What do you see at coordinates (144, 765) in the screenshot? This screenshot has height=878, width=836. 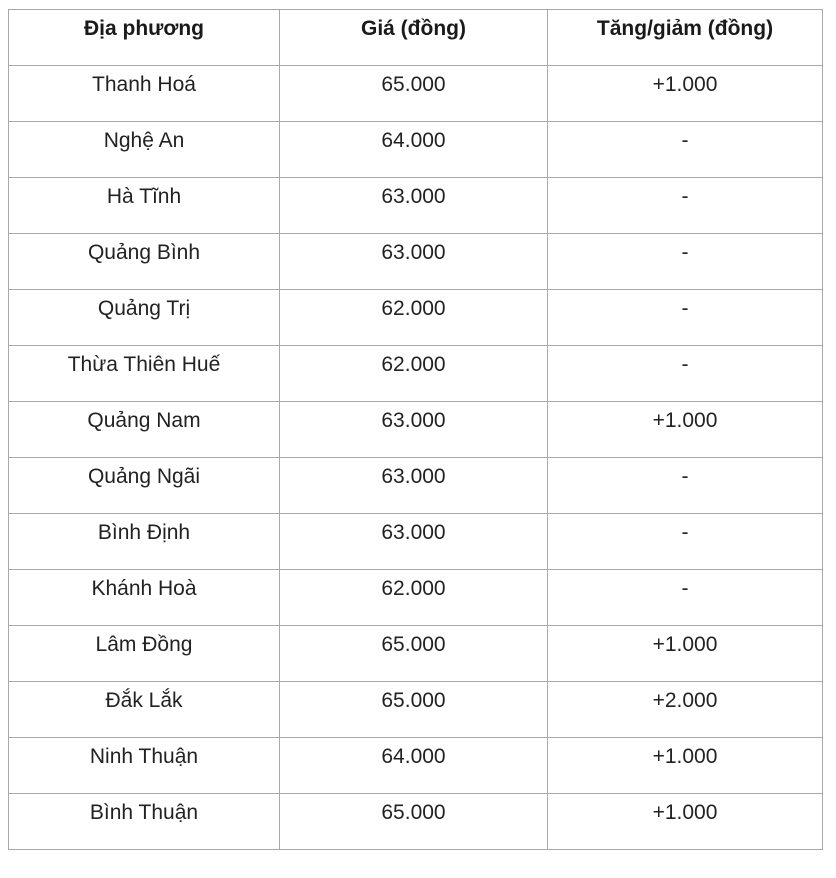 I see `cell-region: Ninh Thuận` at bounding box center [144, 765].